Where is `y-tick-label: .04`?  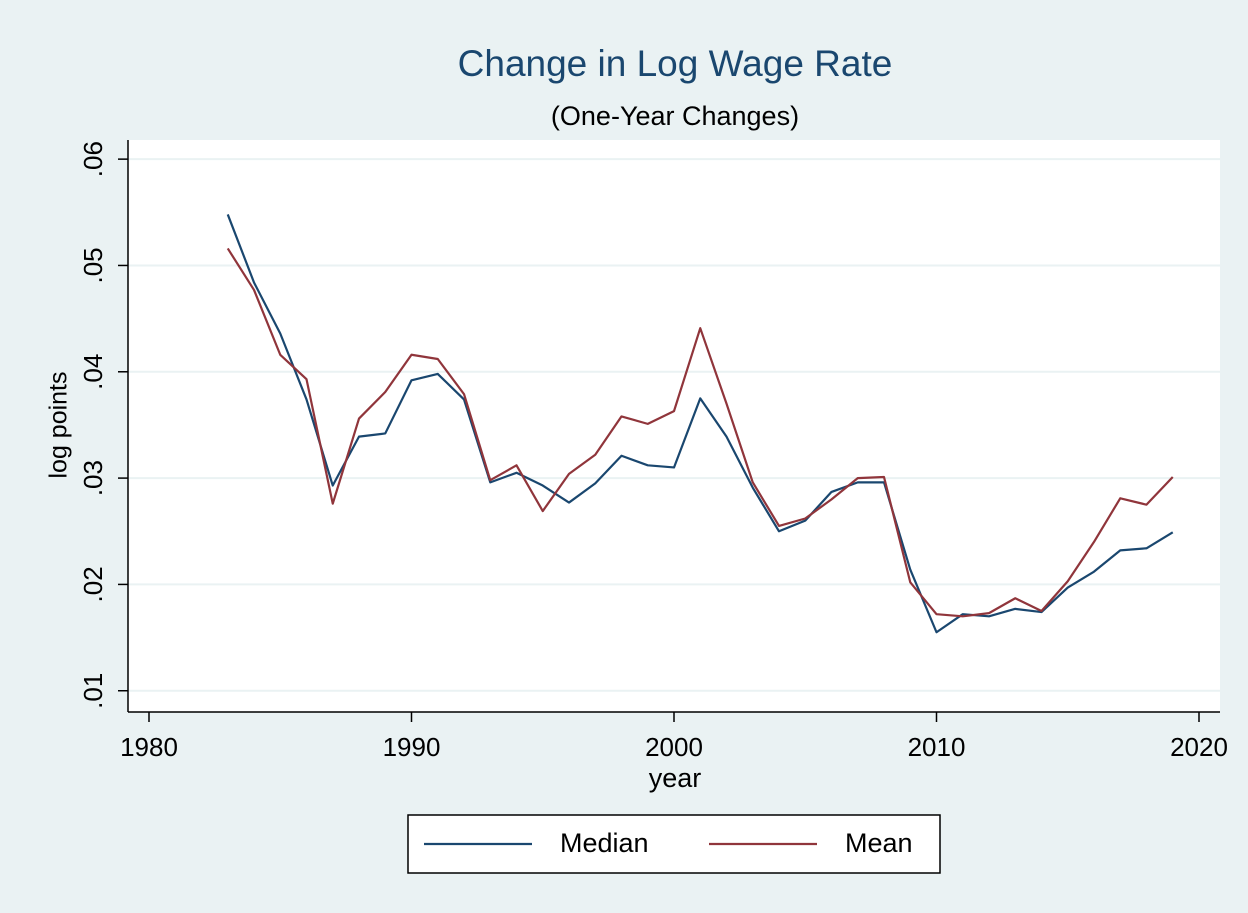
y-tick-label: .04 is located at coordinates (93, 372).